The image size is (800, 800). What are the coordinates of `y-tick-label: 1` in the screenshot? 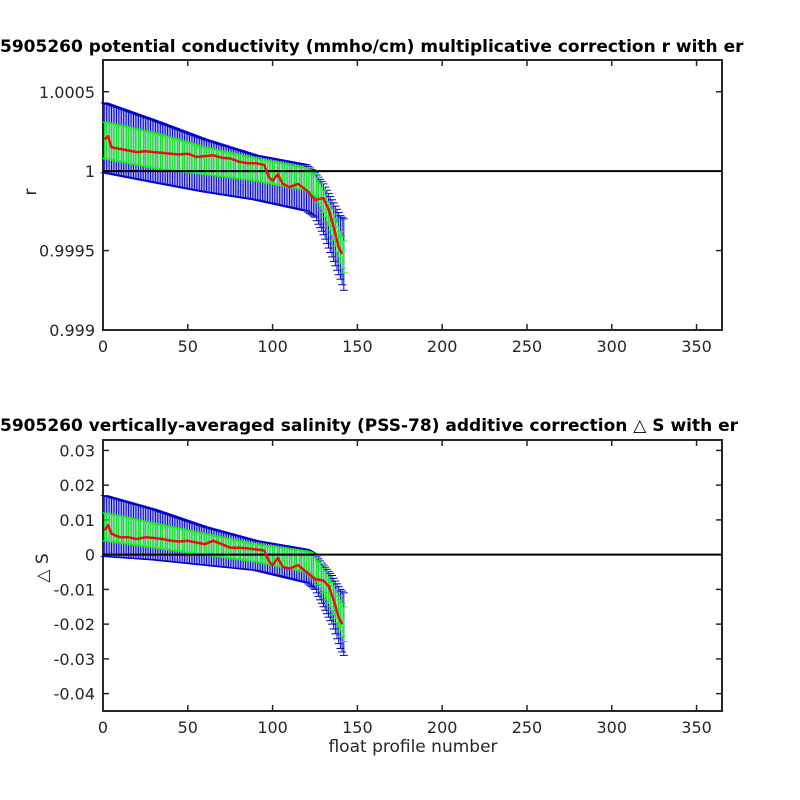 It's located at (90, 171).